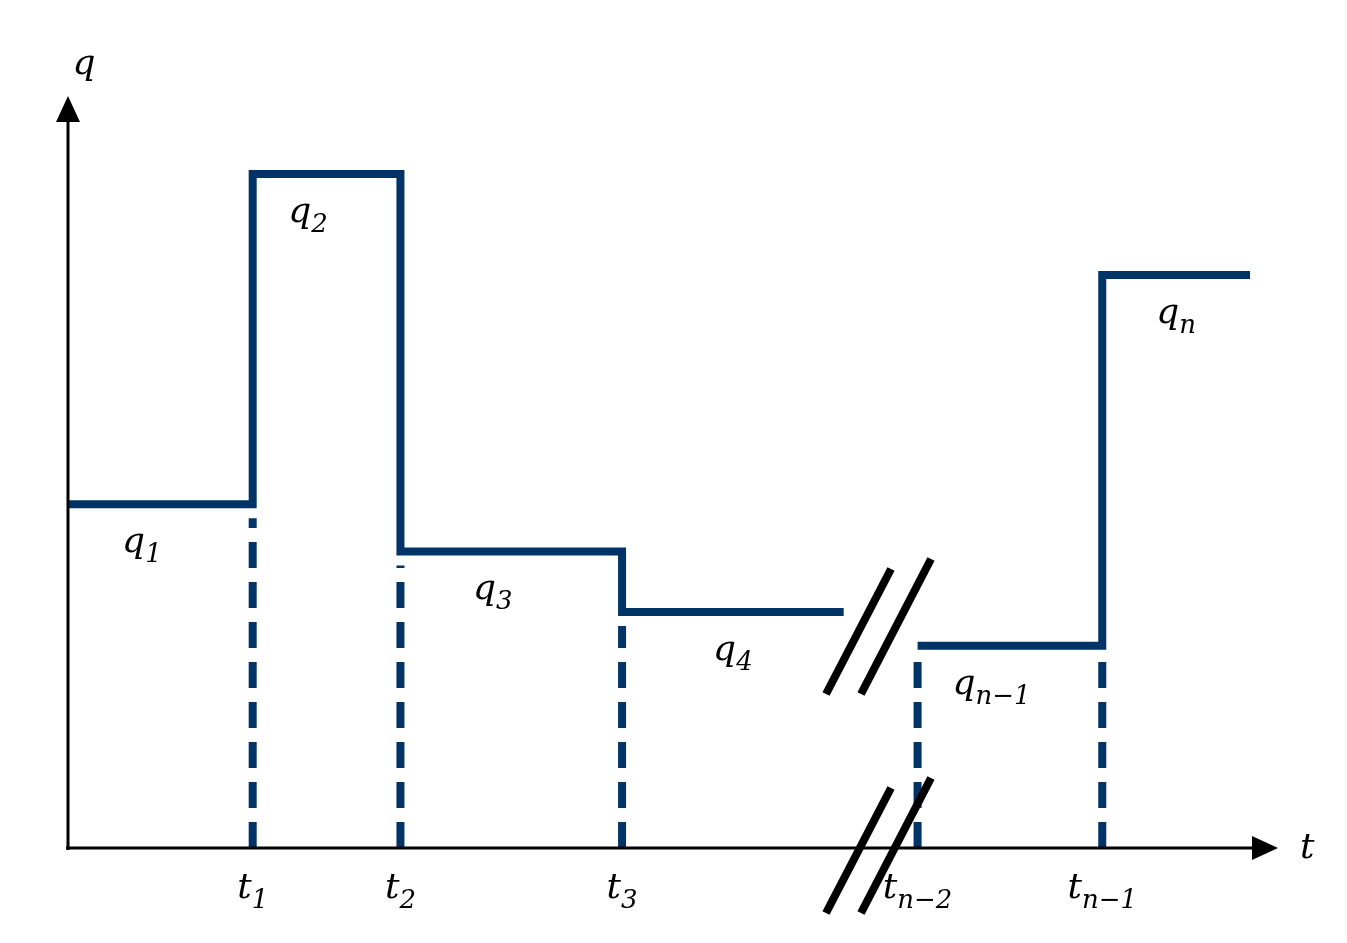  I want to click on y-axis-title: q, so click(84, 61).